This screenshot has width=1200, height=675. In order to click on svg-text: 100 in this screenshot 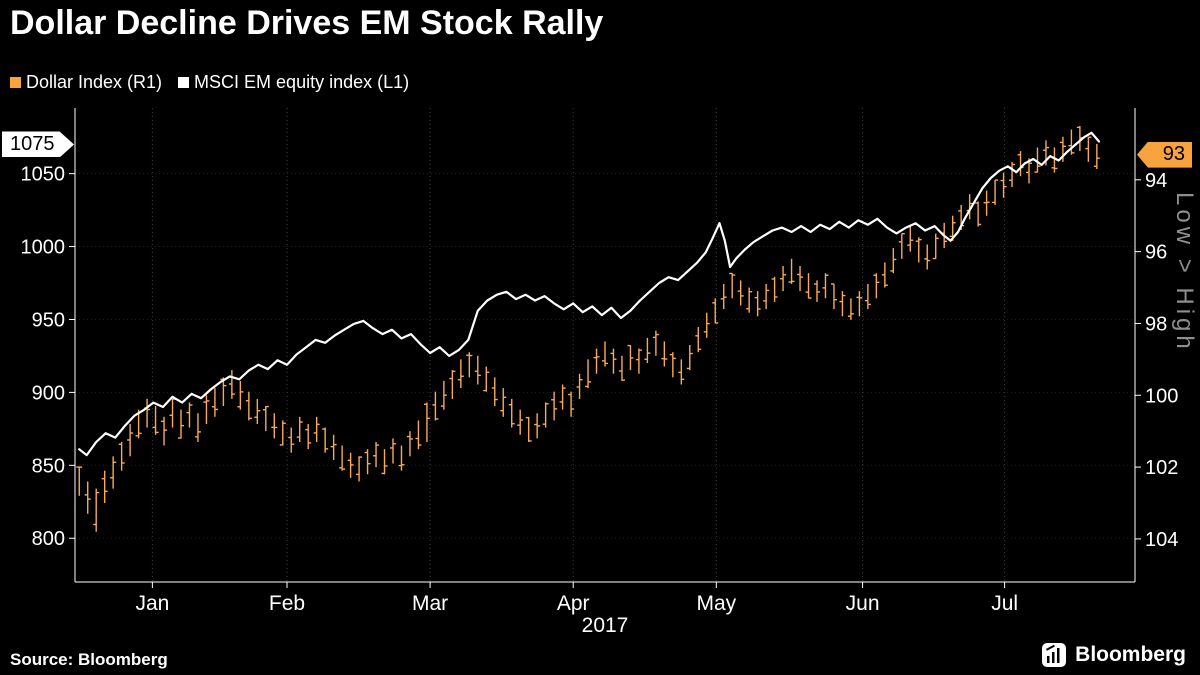, I will do `click(1161, 396)`.